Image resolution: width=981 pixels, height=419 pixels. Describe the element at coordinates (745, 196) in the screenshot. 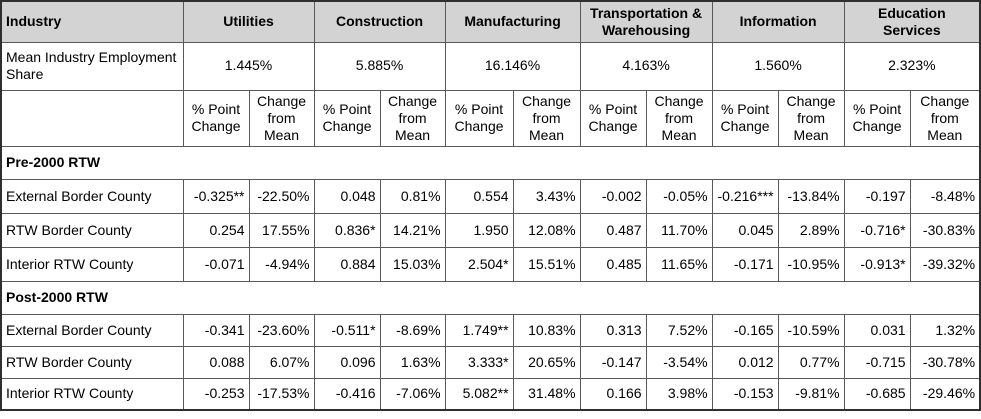

I see `value-cell: -0.216***` at that location.